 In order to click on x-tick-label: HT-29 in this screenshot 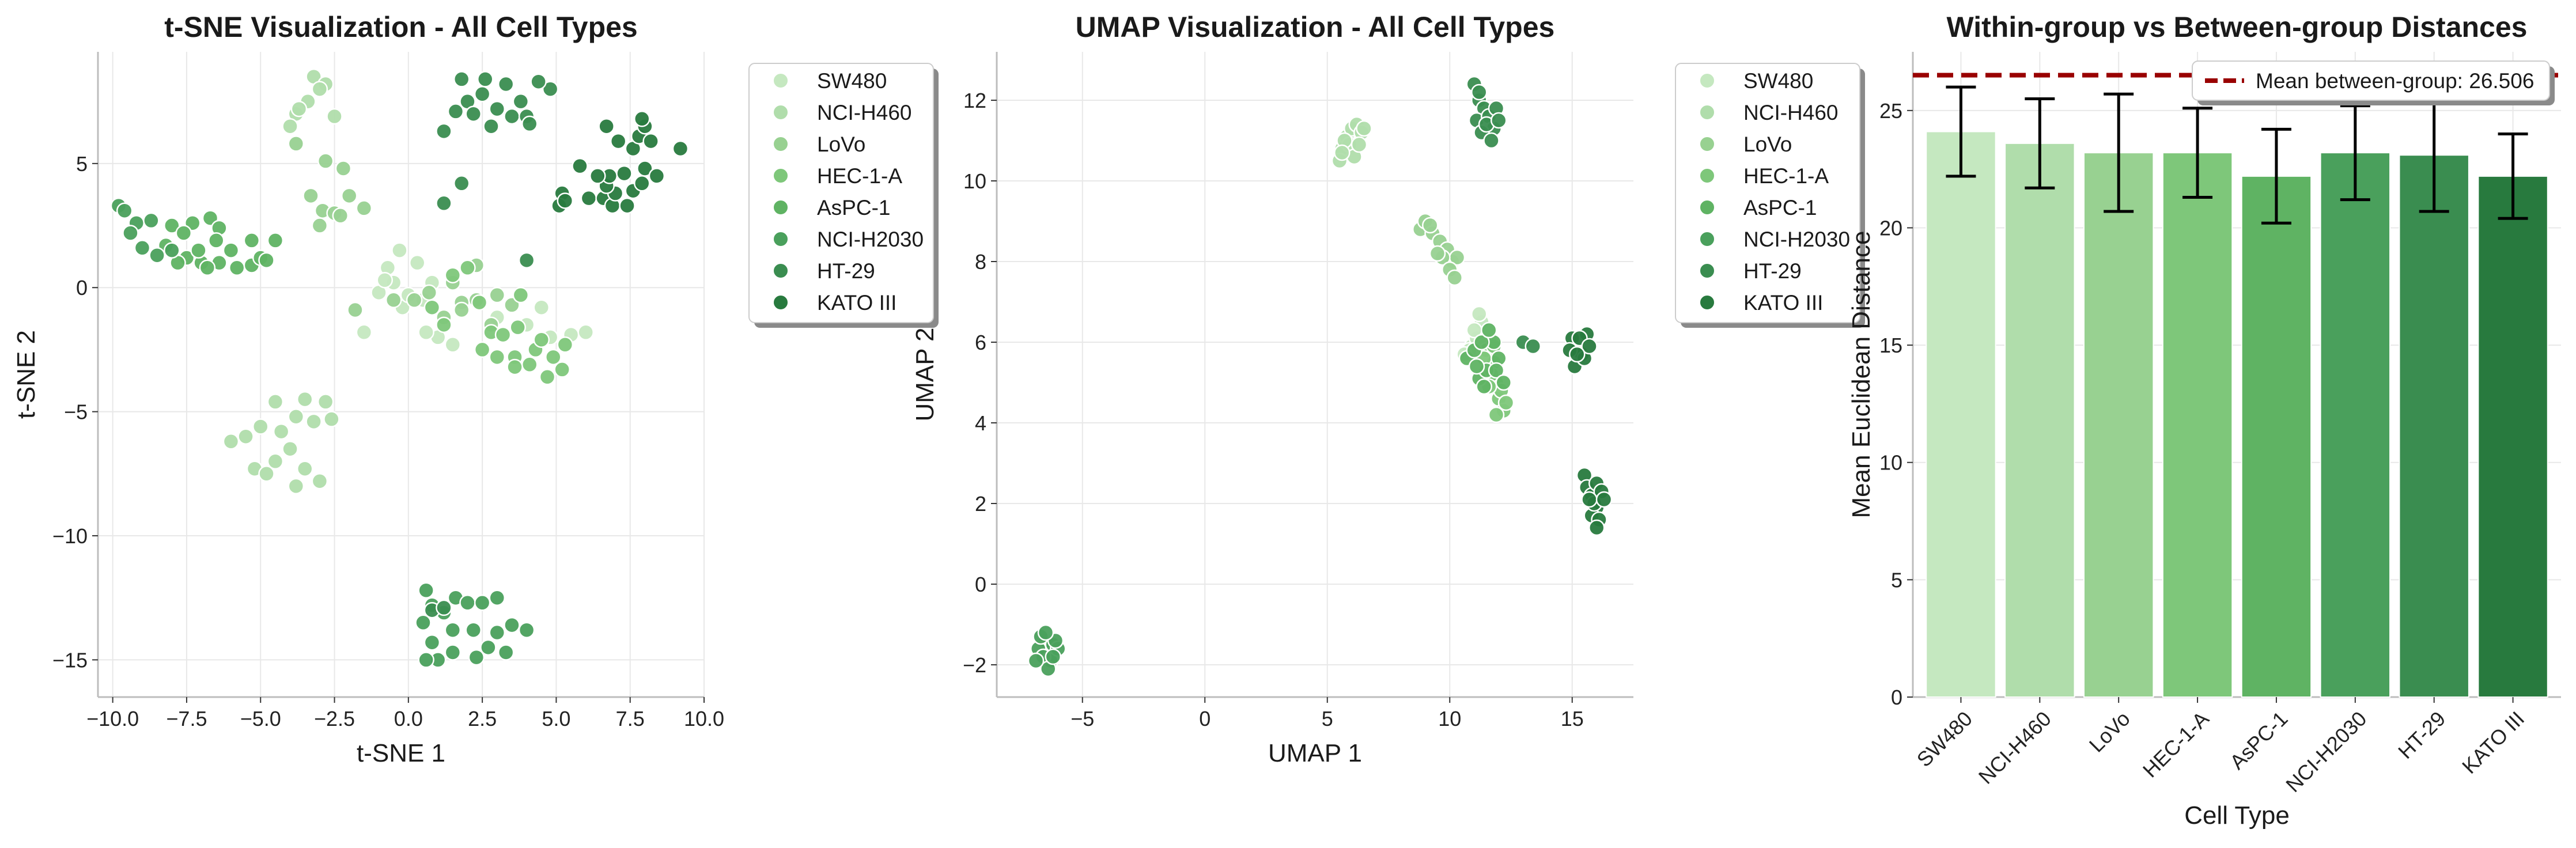, I will do `click(2421, 735)`.